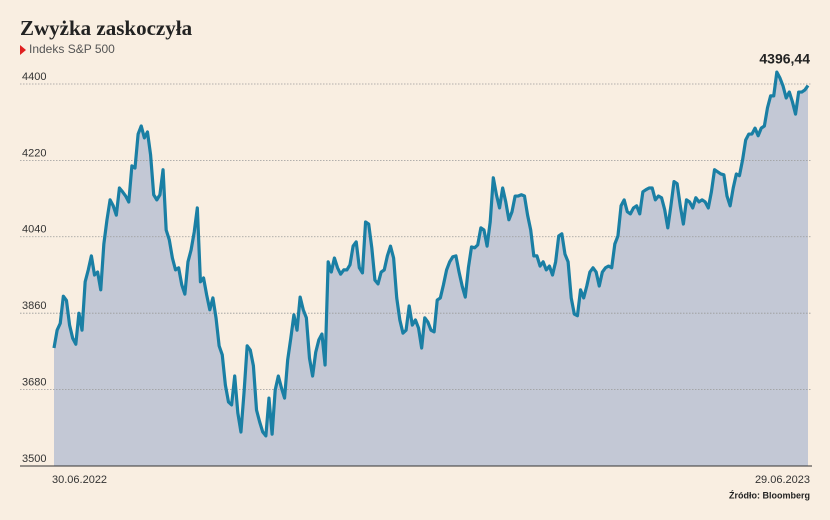  Describe the element at coordinates (79, 480) in the screenshot. I see `x-tick-label: 30.06.2022` at that location.